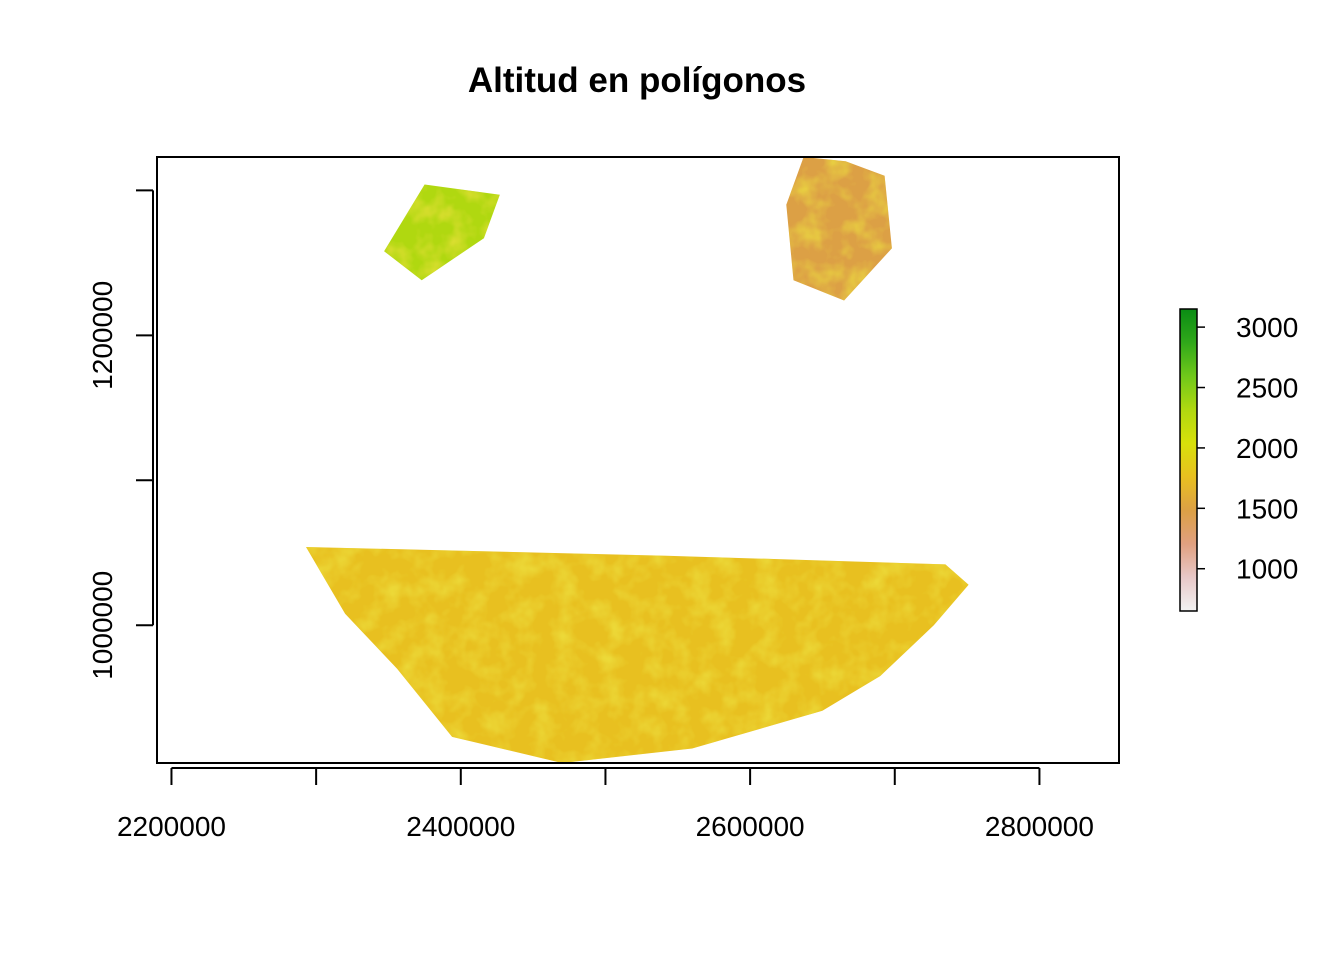 This screenshot has height=960, width=1344. What do you see at coordinates (750, 826) in the screenshot?
I see `x-tick-label: 2600000` at bounding box center [750, 826].